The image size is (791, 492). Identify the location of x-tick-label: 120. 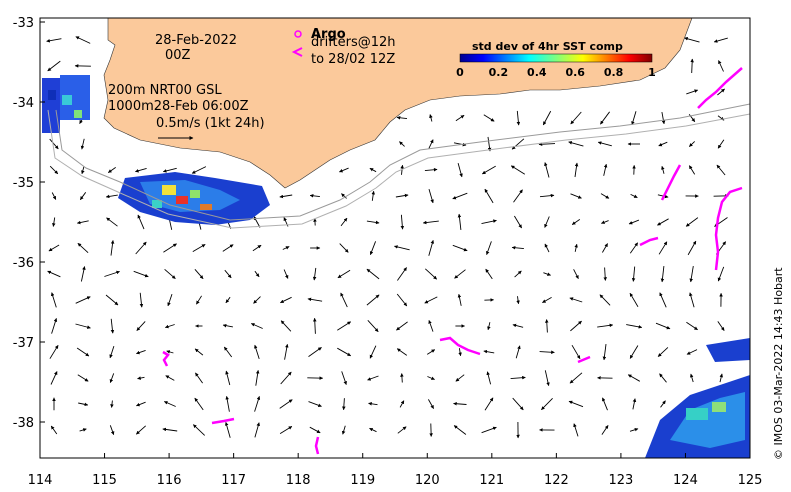
(427, 480).